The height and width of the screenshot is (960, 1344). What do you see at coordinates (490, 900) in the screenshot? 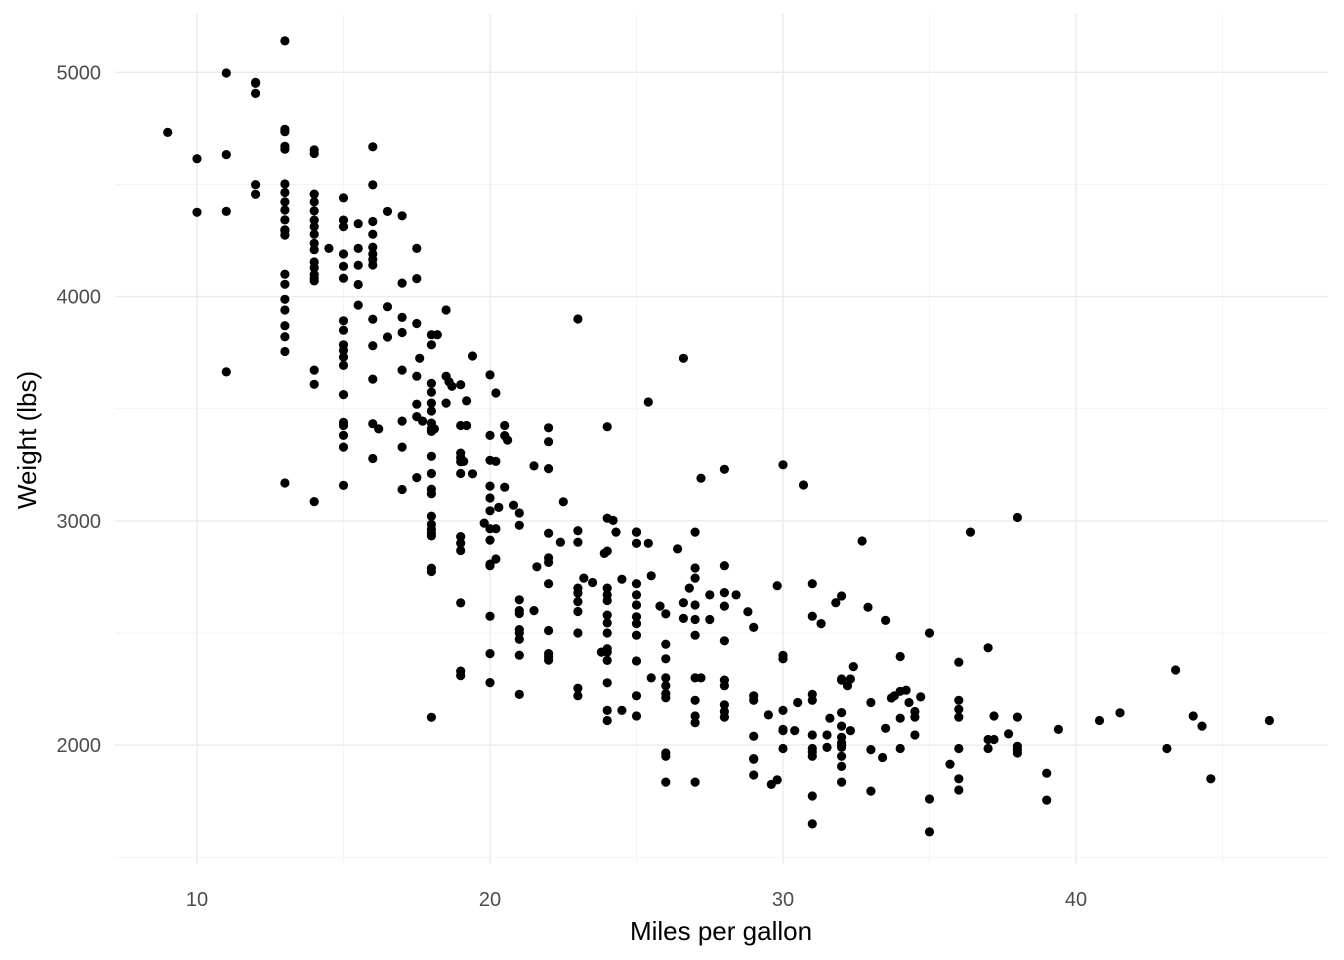
I see `x-tick-label: 20` at bounding box center [490, 900].